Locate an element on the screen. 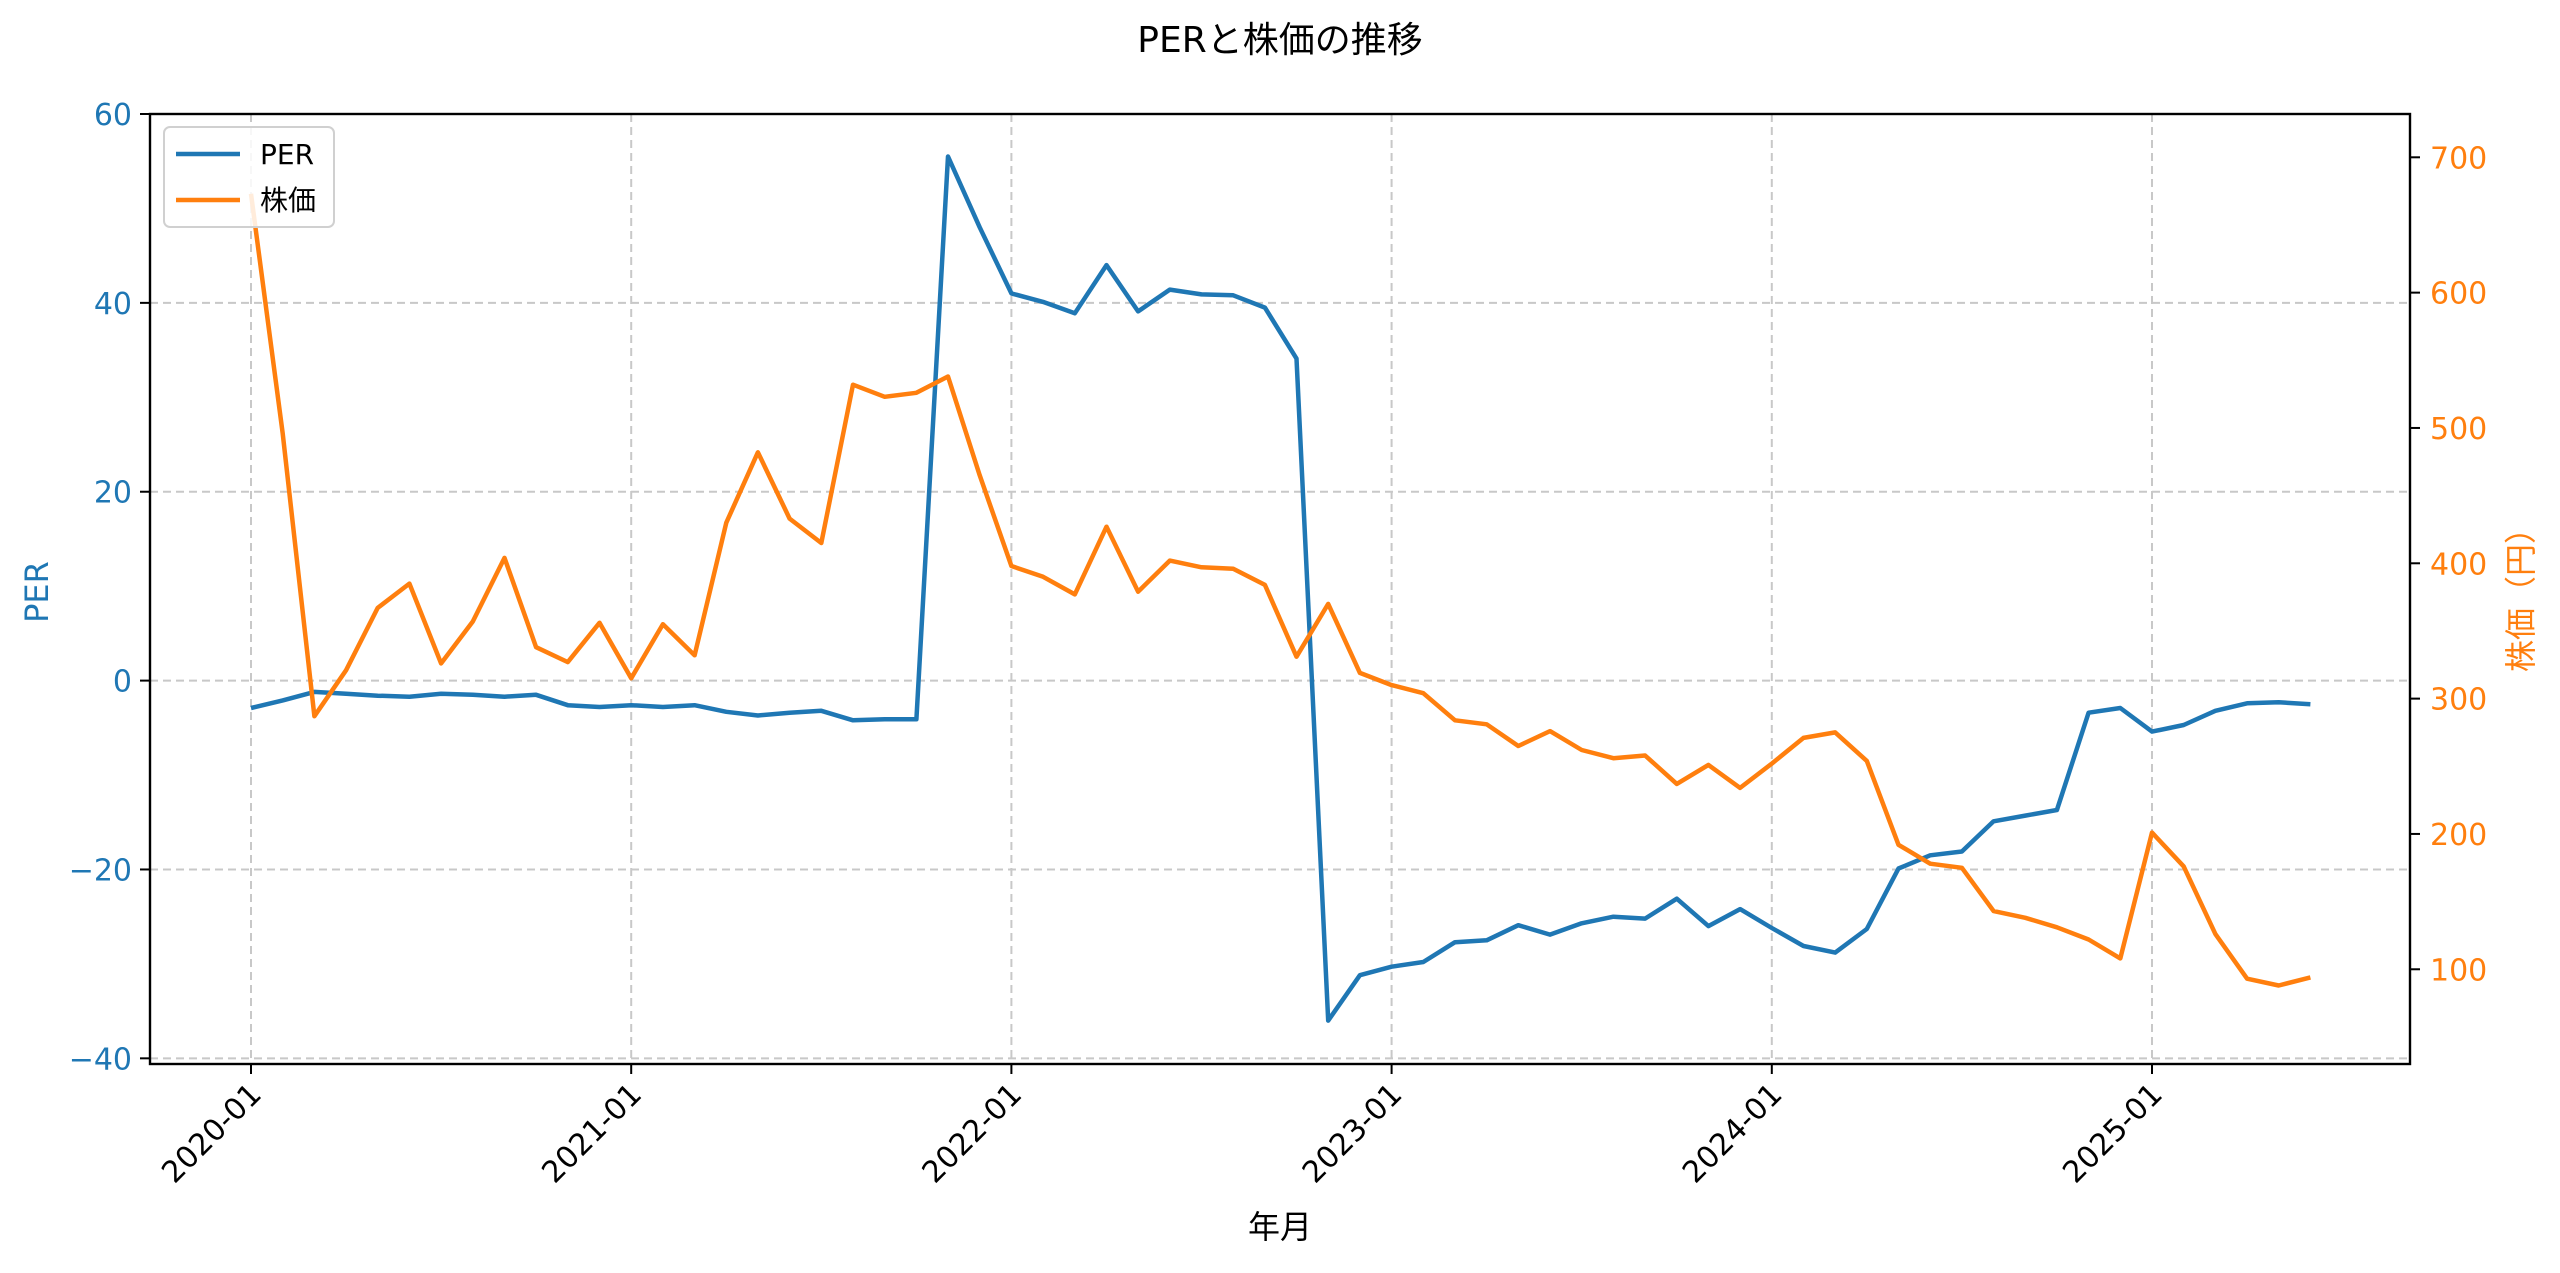  right-tick-label: 100 is located at coordinates (2458, 970).